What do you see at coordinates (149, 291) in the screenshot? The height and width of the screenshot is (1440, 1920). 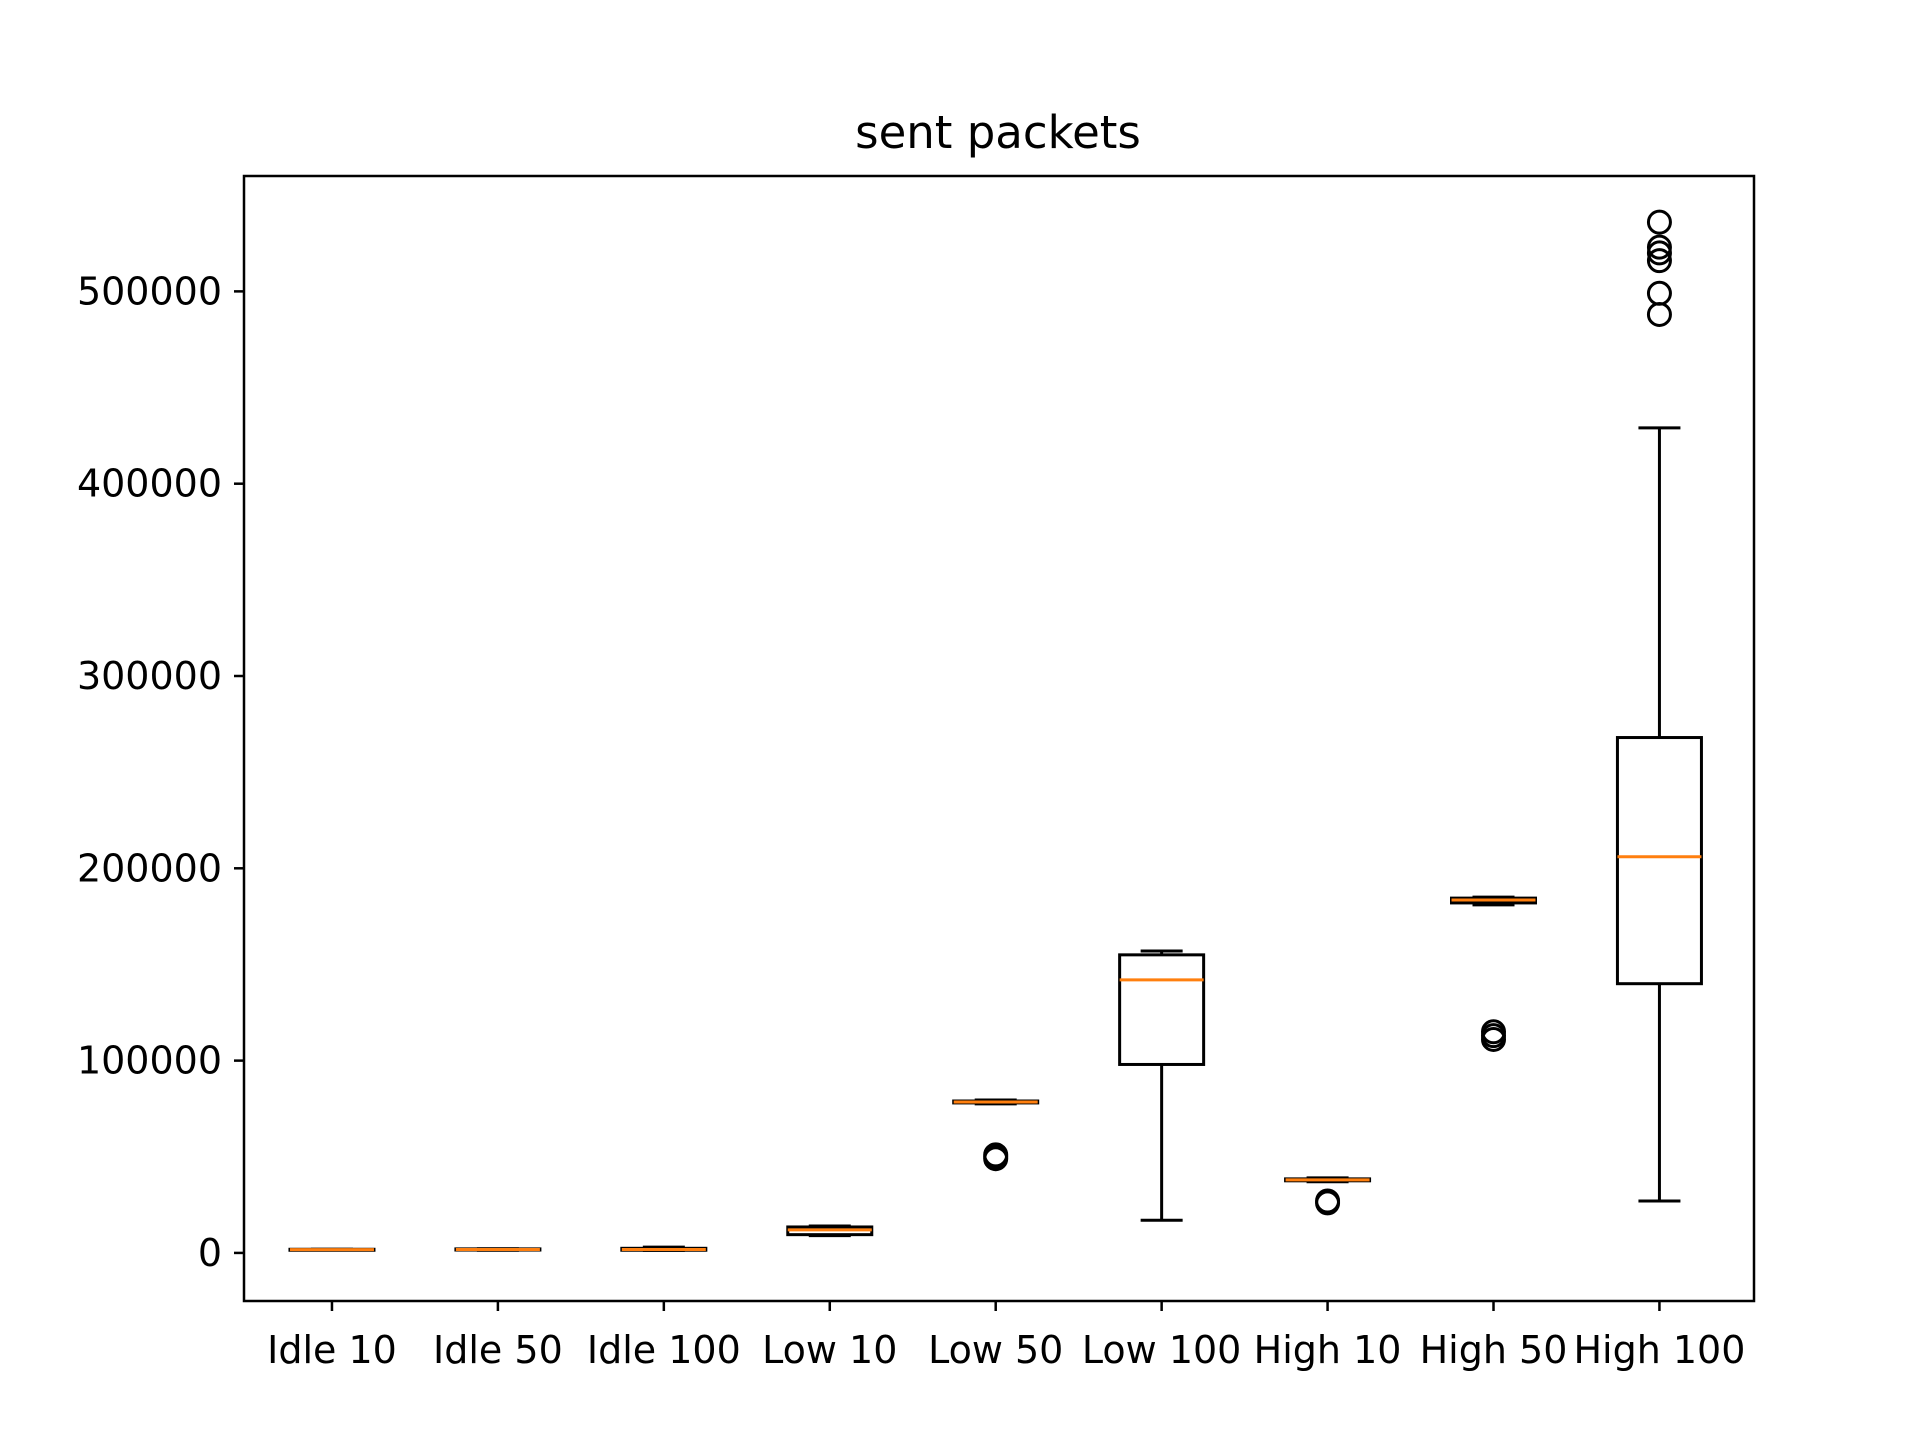 I see `y-tick-label: 500000` at bounding box center [149, 291].